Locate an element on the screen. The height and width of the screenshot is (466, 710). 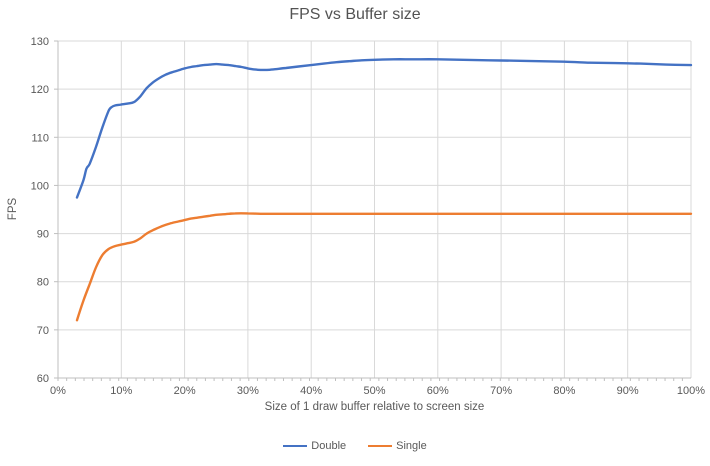
x-tick-label: 100% is located at coordinates (691, 391).